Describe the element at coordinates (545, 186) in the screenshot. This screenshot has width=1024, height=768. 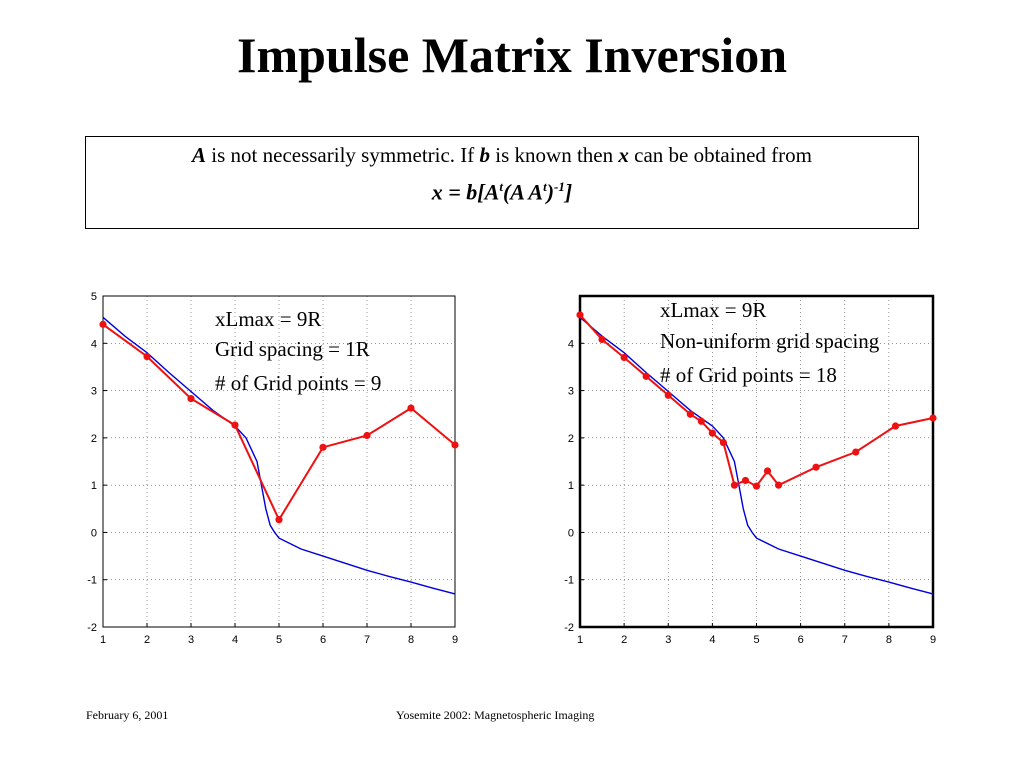
I see `formula-transpose-2: t` at that location.